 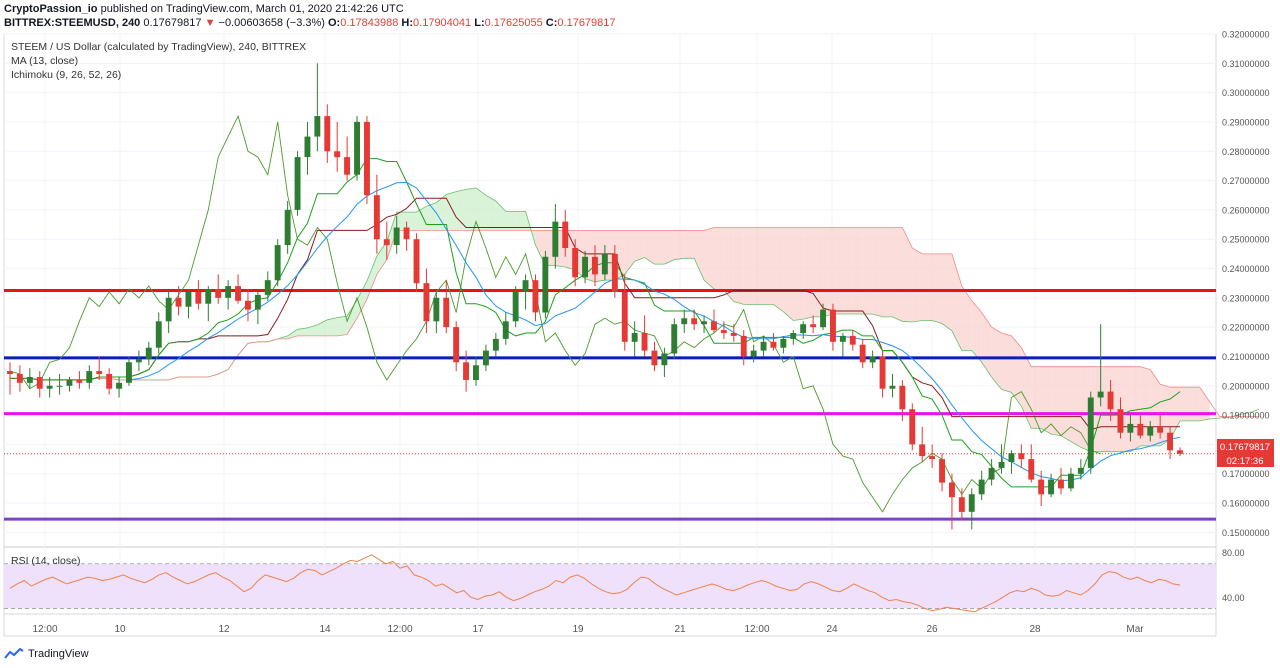 I want to click on price-tick-label: 0.29000000, so click(x=1246, y=122).